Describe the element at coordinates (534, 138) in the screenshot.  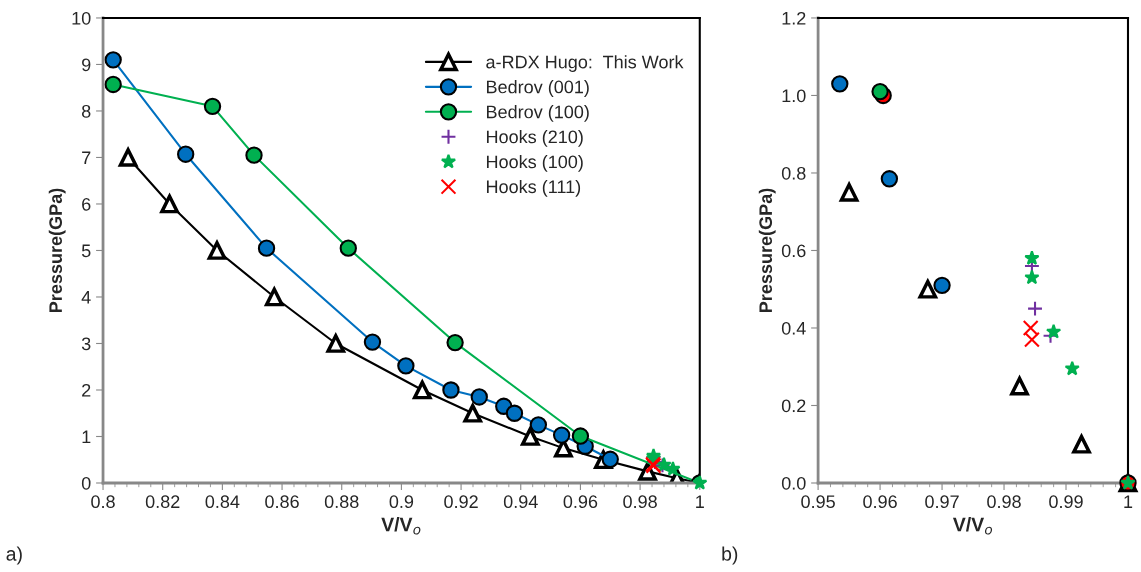
I see `legend-label: Hooks (210)` at that location.